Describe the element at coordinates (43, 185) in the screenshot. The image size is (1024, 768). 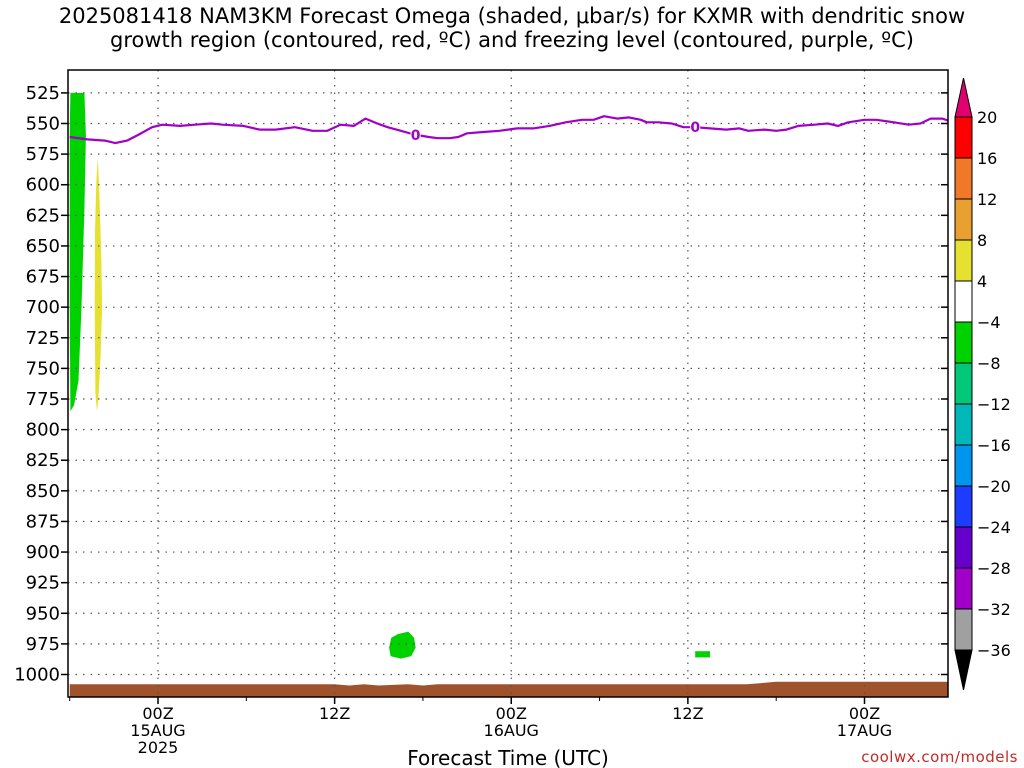
I see `y-tick-label-600: 600` at that location.